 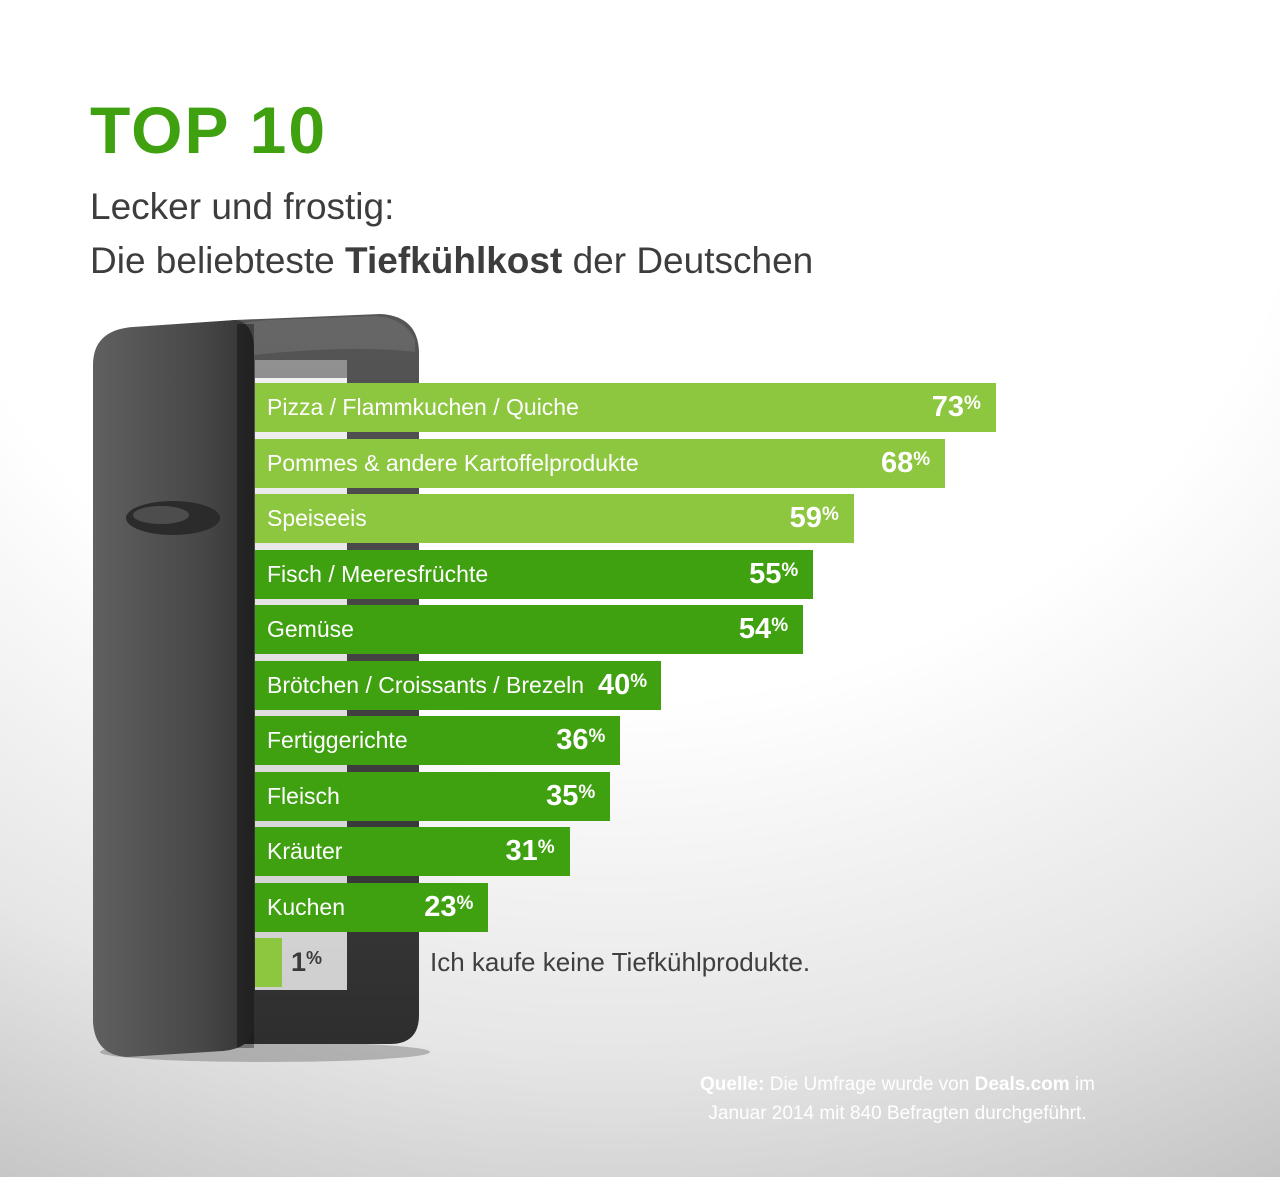 What do you see at coordinates (956, 407) in the screenshot?
I see `bar-value-1: 73%` at bounding box center [956, 407].